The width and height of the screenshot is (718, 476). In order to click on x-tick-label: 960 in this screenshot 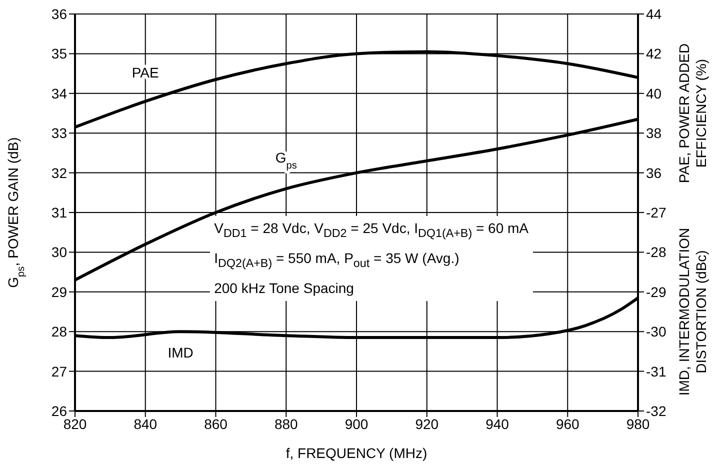, I will do `click(568, 424)`.